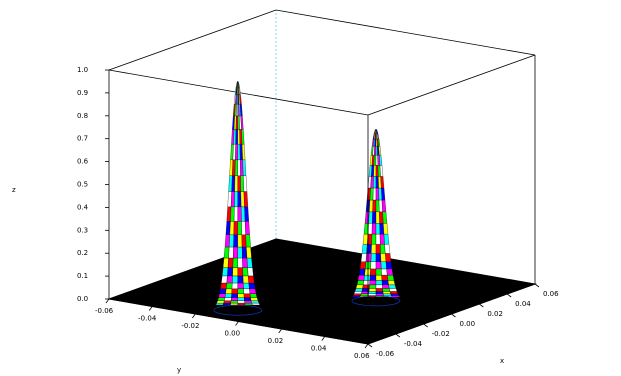 This screenshot has height=376, width=621. I want to click on z-axis: 0.0 0.1 0.2 0.3 0.4 0.5 0.6 0.7 0.8 0.9 1.0, so click(93, 184).